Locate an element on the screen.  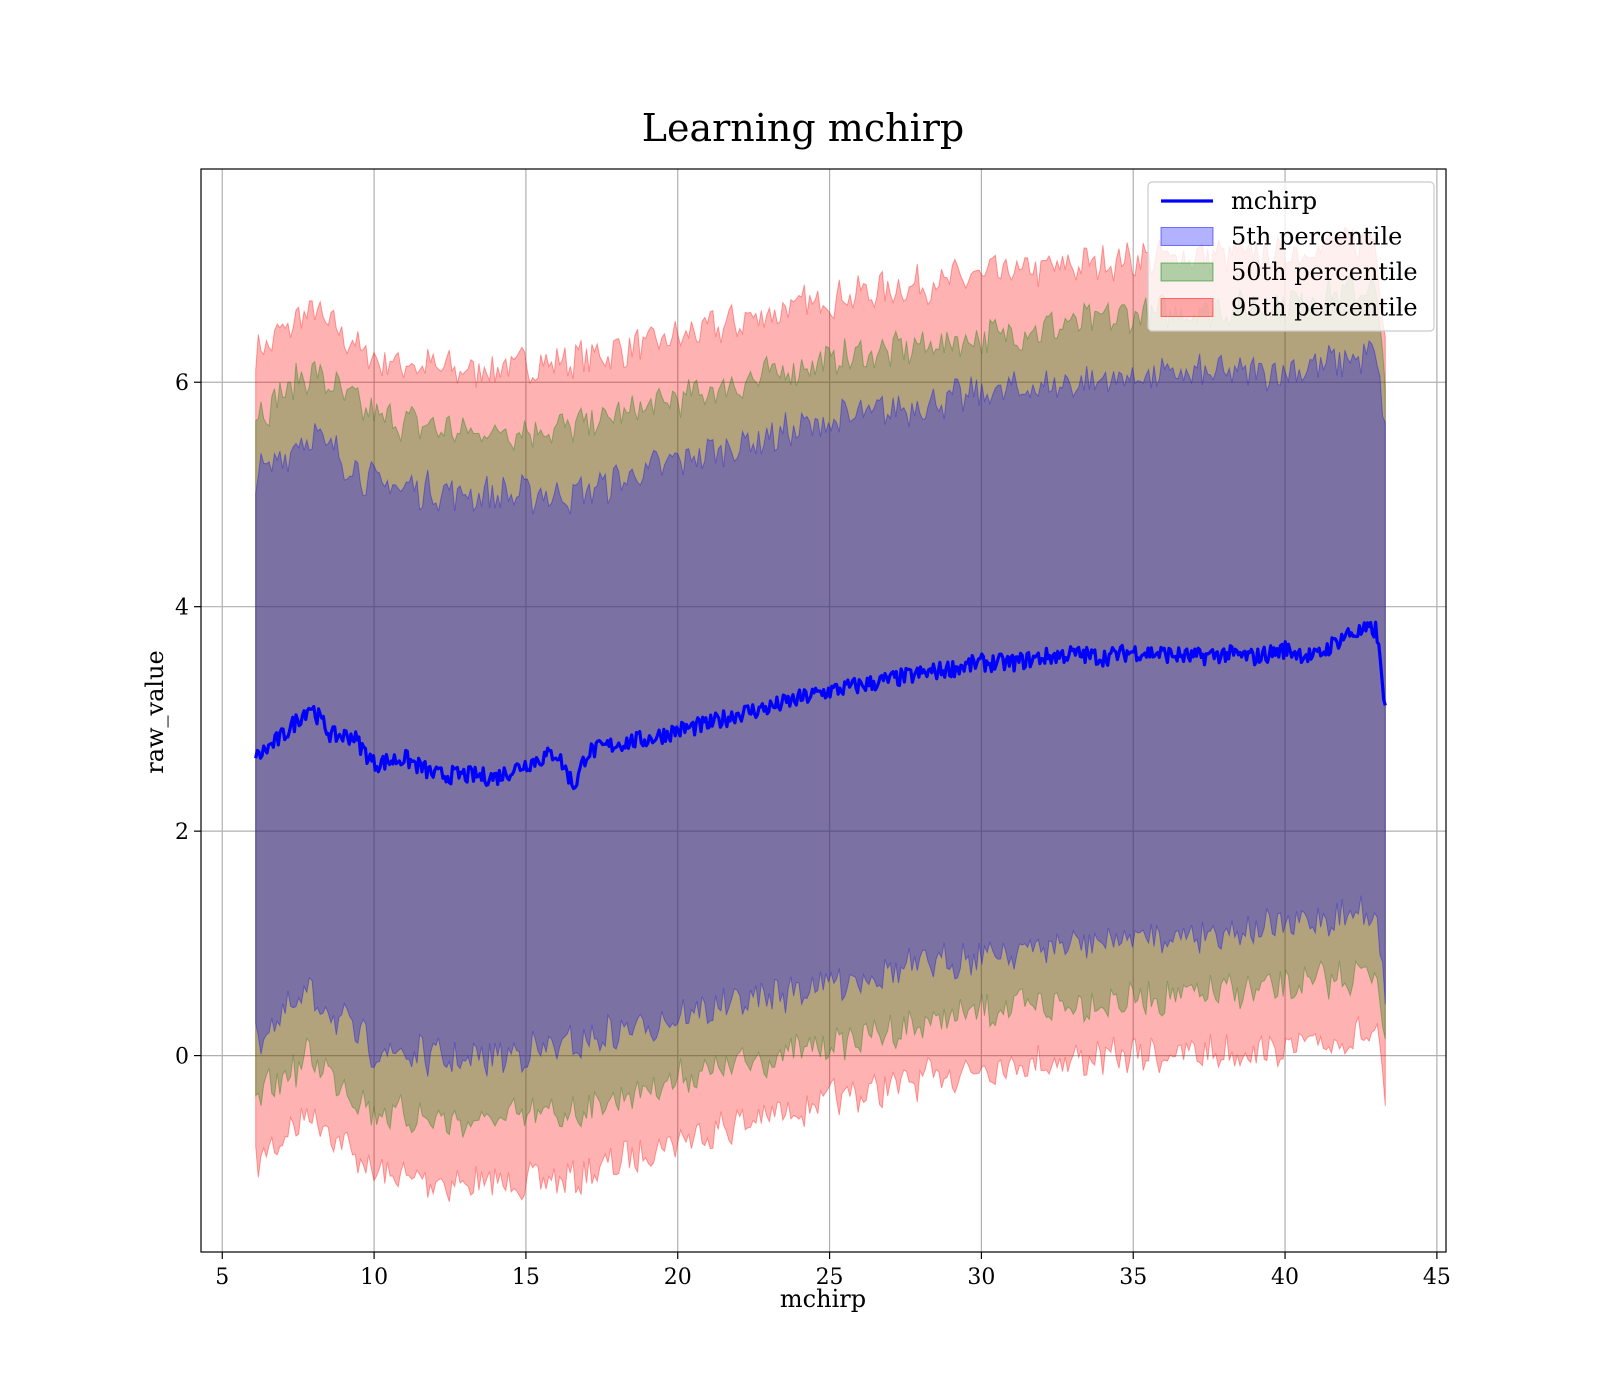
legend-label: mchirp is located at coordinates (1274, 201).